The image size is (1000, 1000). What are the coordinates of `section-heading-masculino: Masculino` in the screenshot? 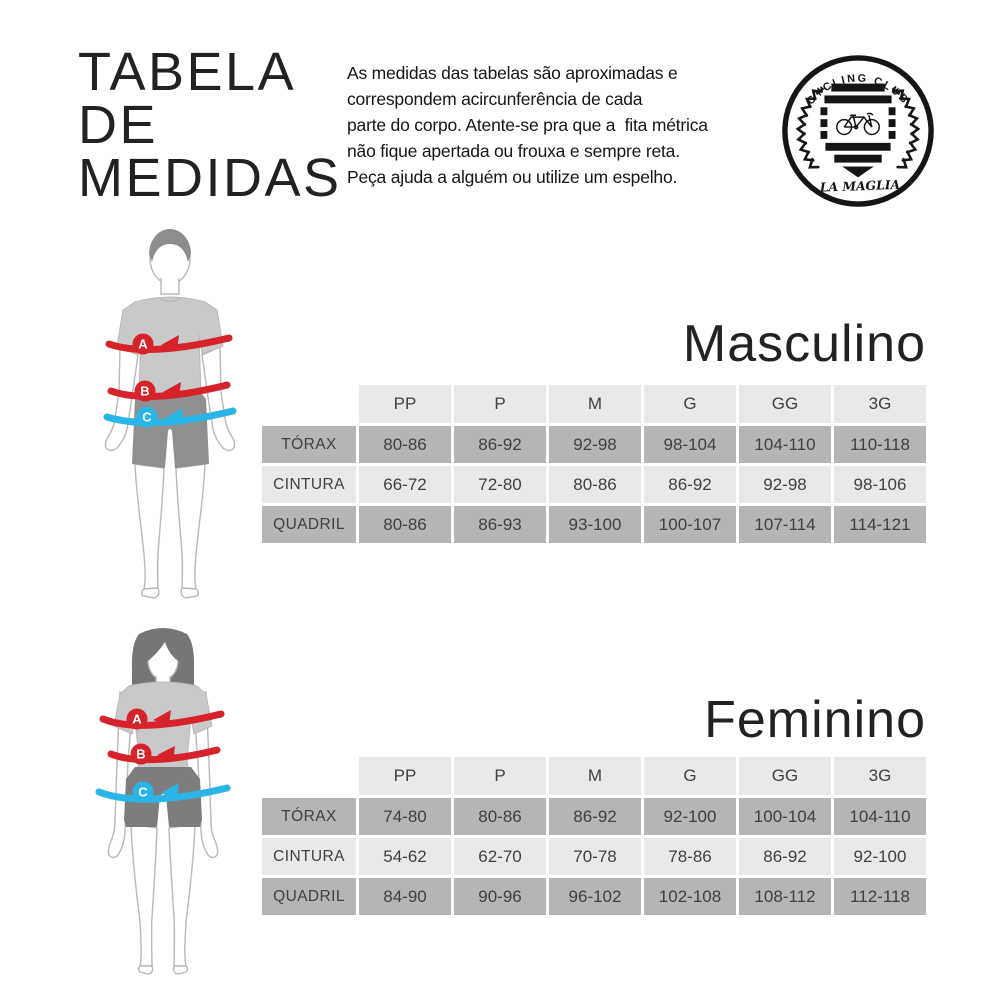 It's located at (804, 344).